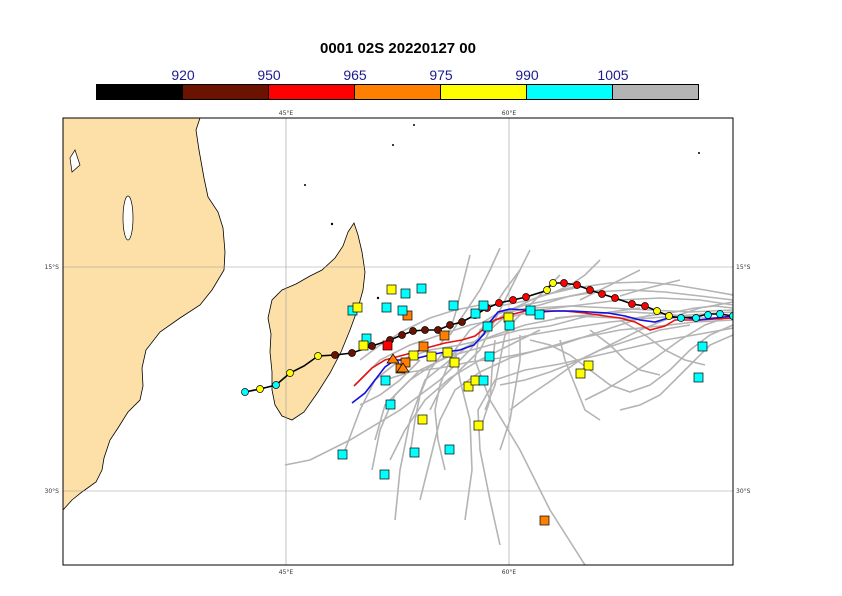 The image size is (842, 596). Describe the element at coordinates (543, 348) in the screenshot. I see `red-track` at that location.